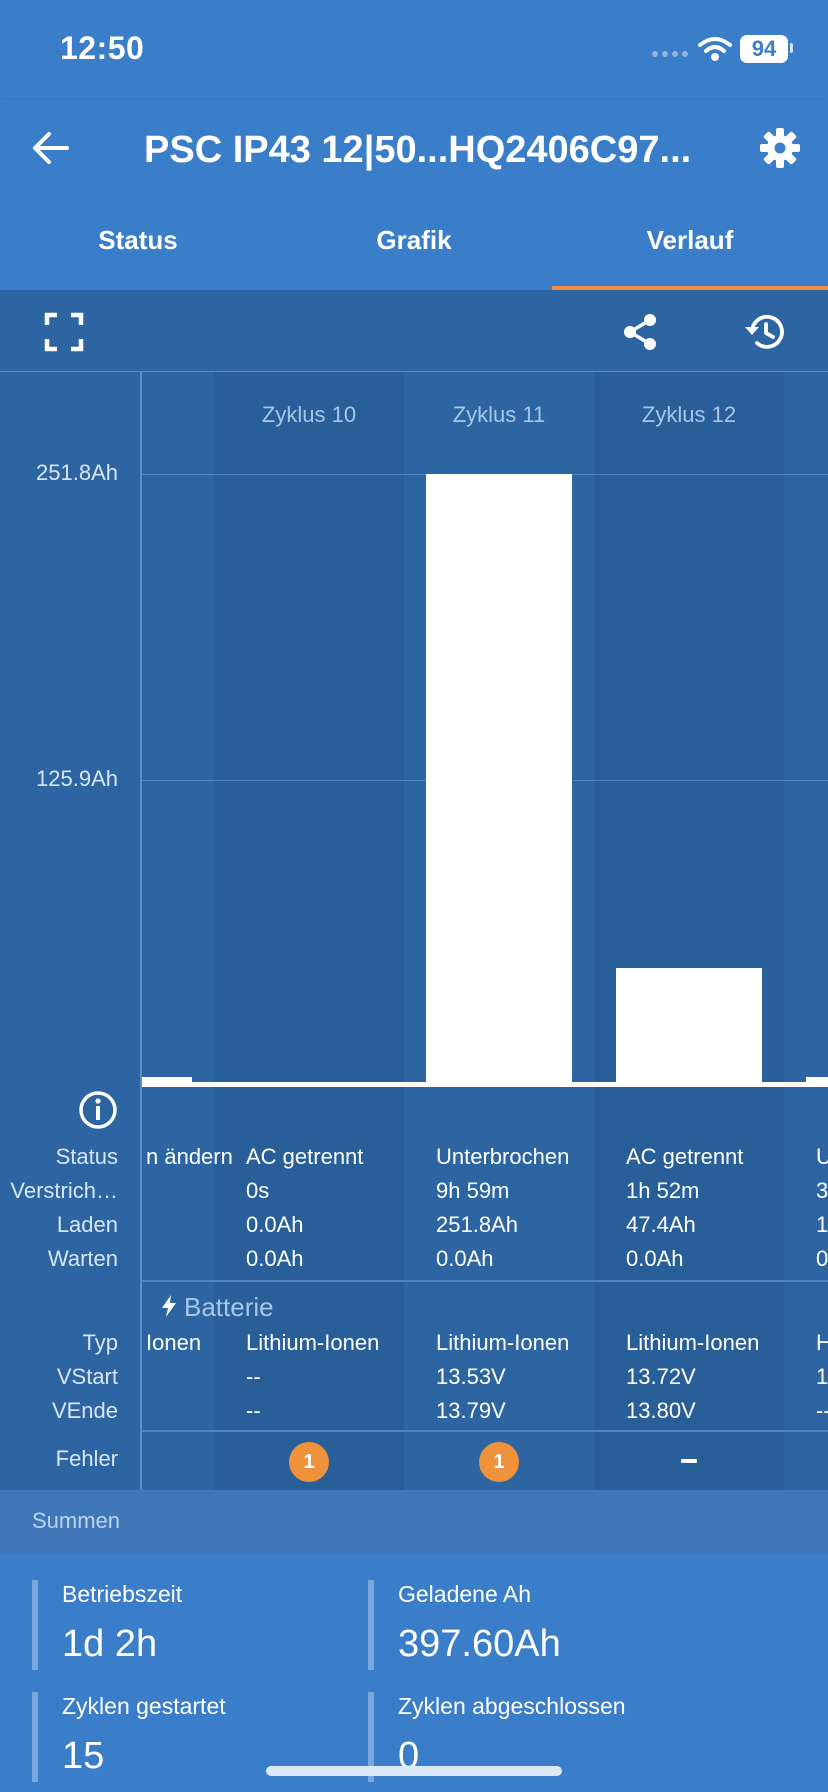 The height and width of the screenshot is (1792, 828). Describe the element at coordinates (822, 1224) in the screenshot. I see `cell-charge: 1` at that location.